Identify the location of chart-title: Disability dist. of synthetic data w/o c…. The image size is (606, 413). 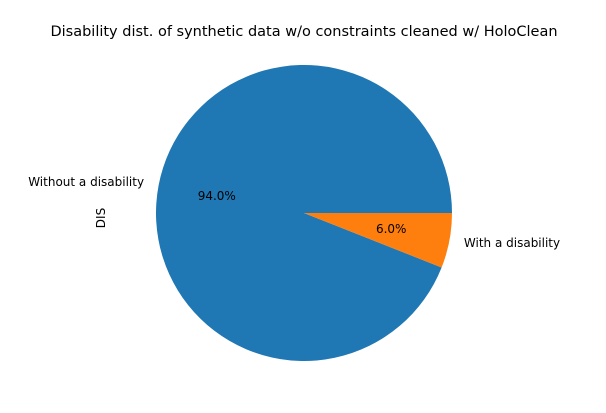
(303, 32).